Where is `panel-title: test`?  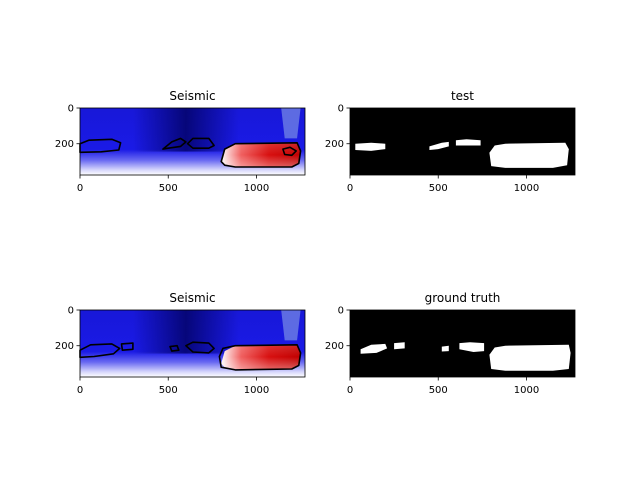
panel-title: test is located at coordinates (462, 96).